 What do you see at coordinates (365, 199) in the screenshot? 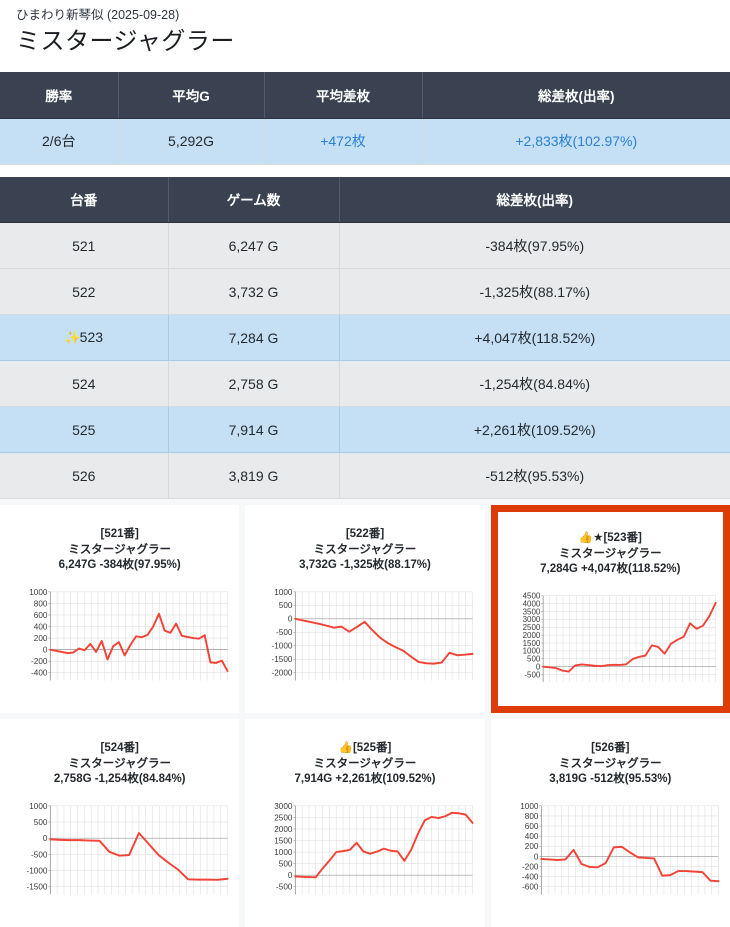
I see `machines-header-row: 台番 ゲーム数 総差枚(出率)` at bounding box center [365, 199].